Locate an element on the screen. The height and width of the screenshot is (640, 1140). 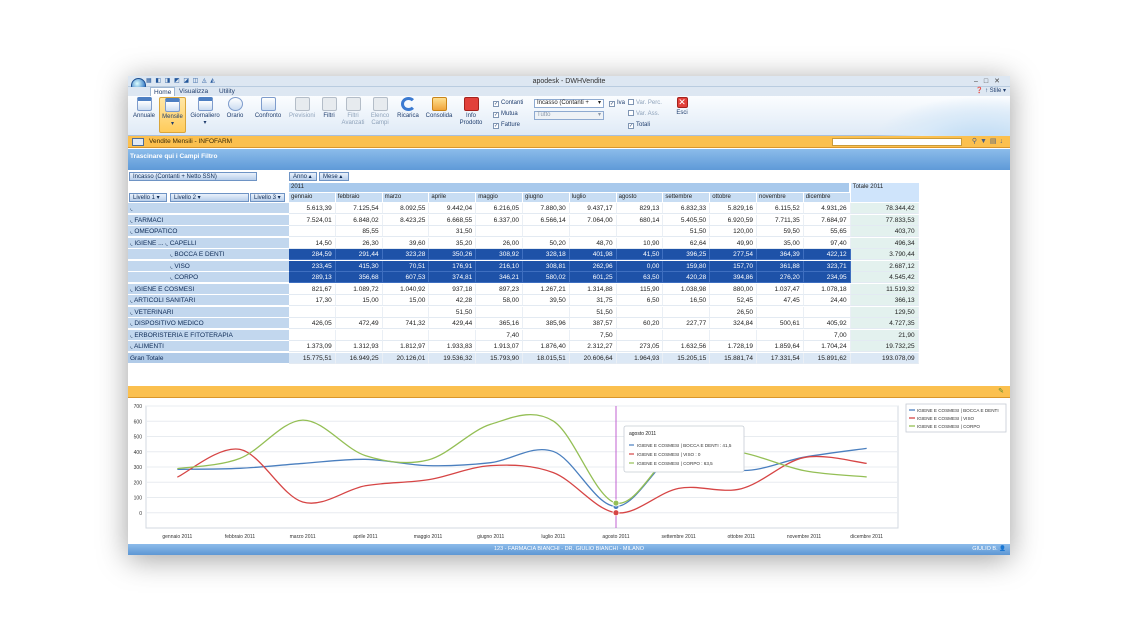
quick-access-toolbar: ▦ ◧ ◨ ◩ ◪ ◫ ◬ ◭ is located at coordinates (181, 81).